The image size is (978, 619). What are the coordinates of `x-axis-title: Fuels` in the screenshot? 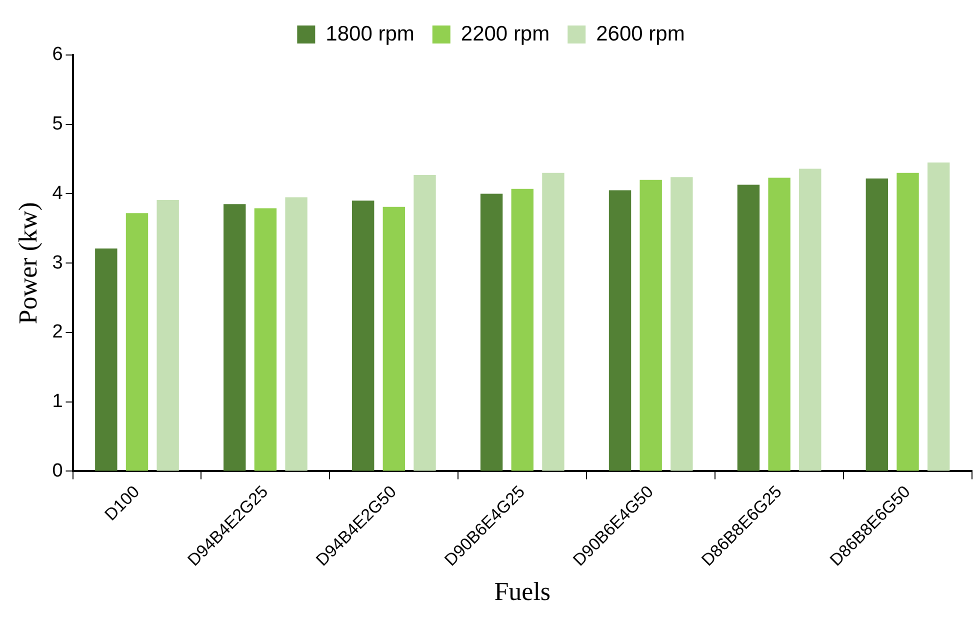 It's located at (522, 591).